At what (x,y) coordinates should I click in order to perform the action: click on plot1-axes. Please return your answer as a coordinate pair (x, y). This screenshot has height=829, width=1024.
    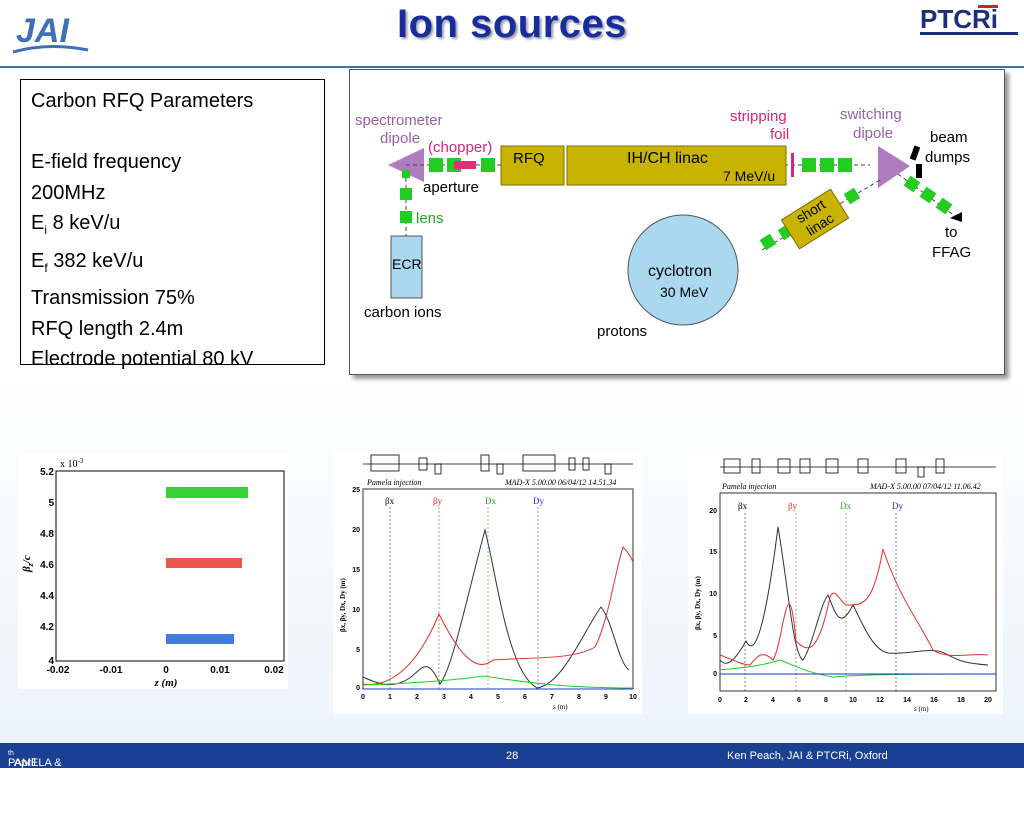
    Looking at the image, I should click on (170, 566).